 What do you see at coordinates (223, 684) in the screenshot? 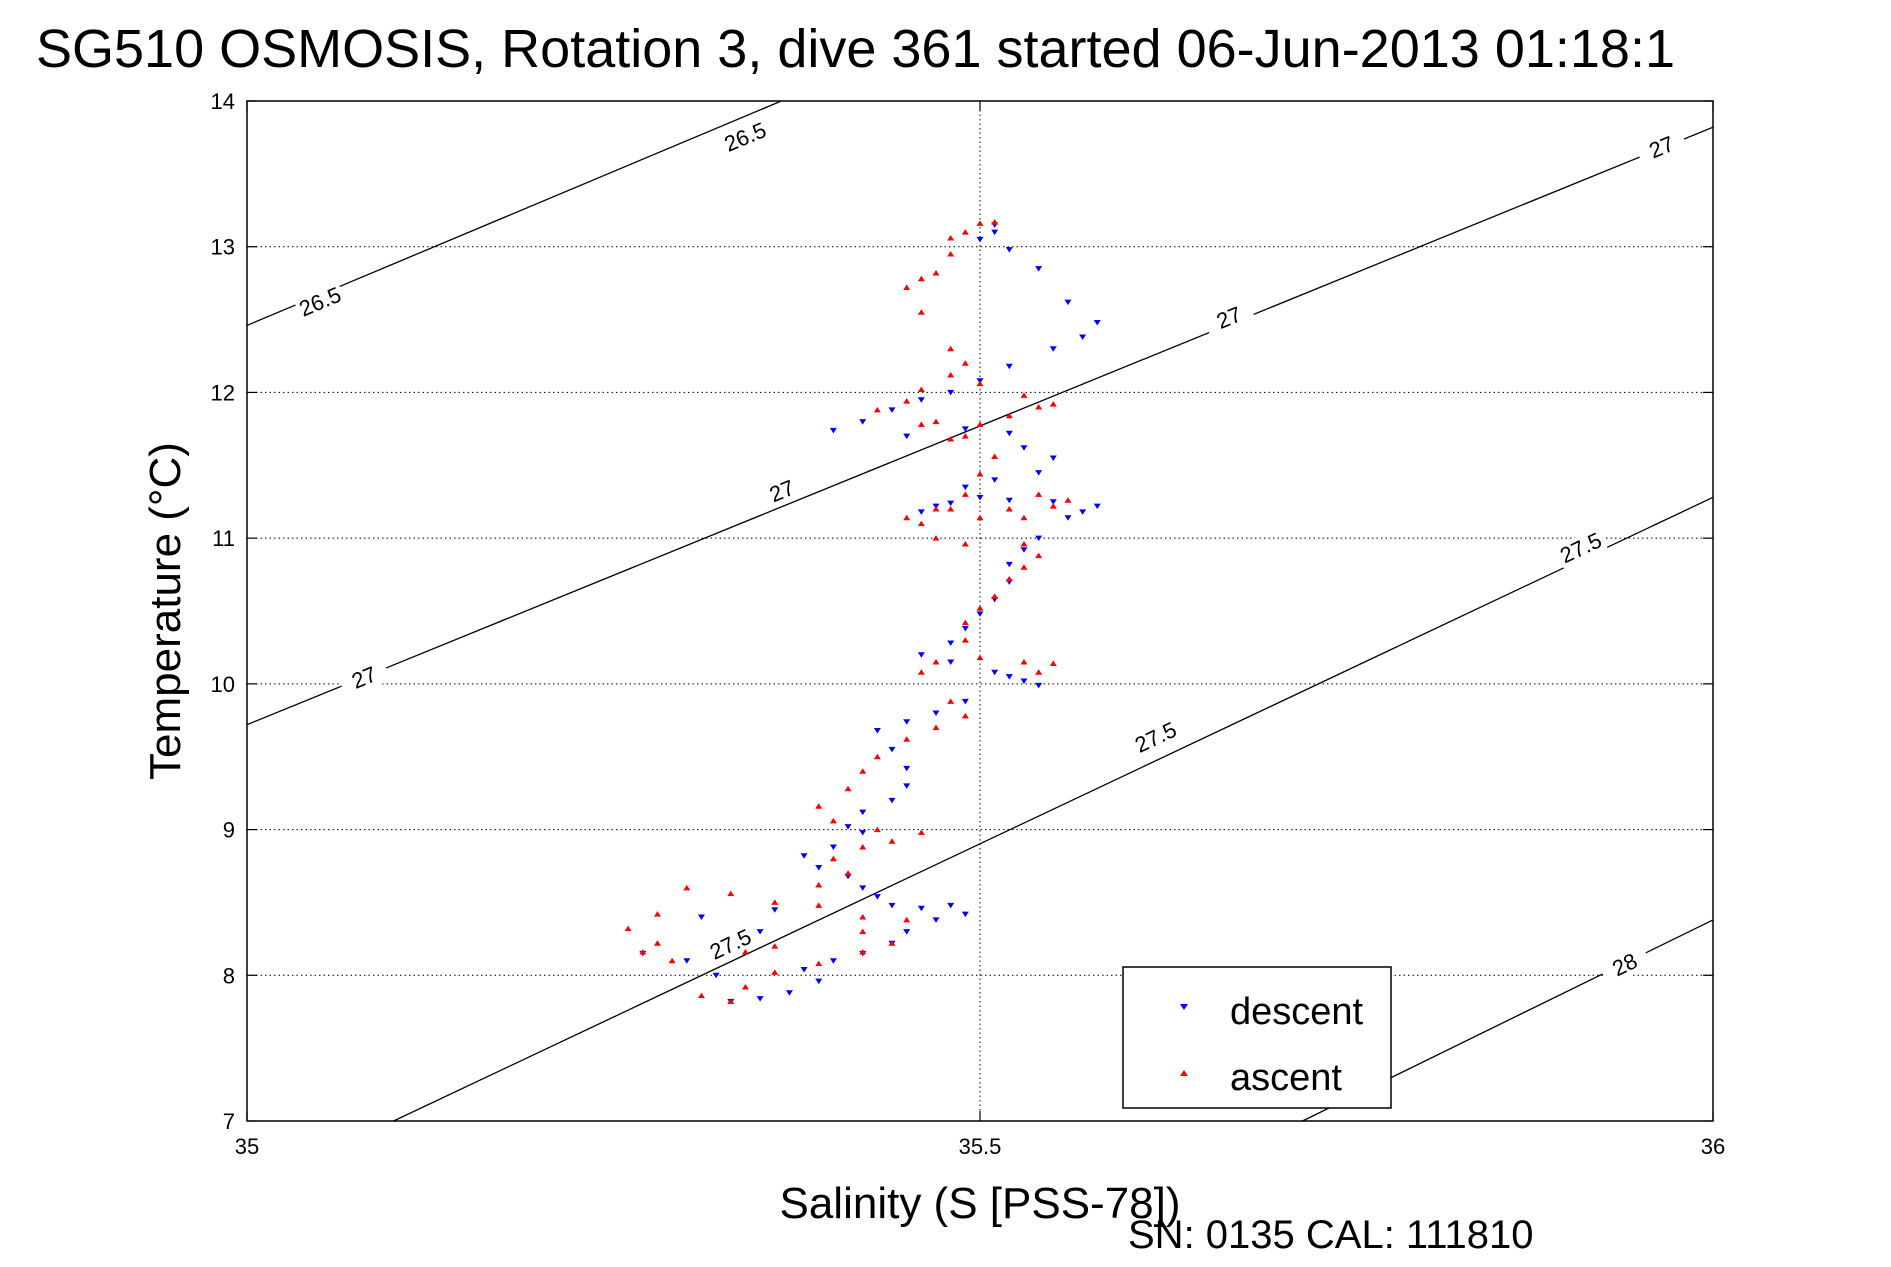
I see `y-tick-label: 10` at bounding box center [223, 684].